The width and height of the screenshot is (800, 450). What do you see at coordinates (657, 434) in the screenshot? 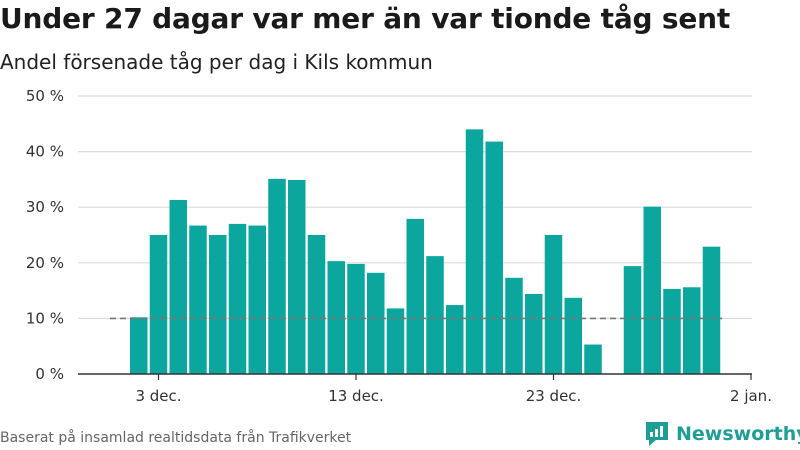
I see `newsworthy-logo-icon` at bounding box center [657, 434].